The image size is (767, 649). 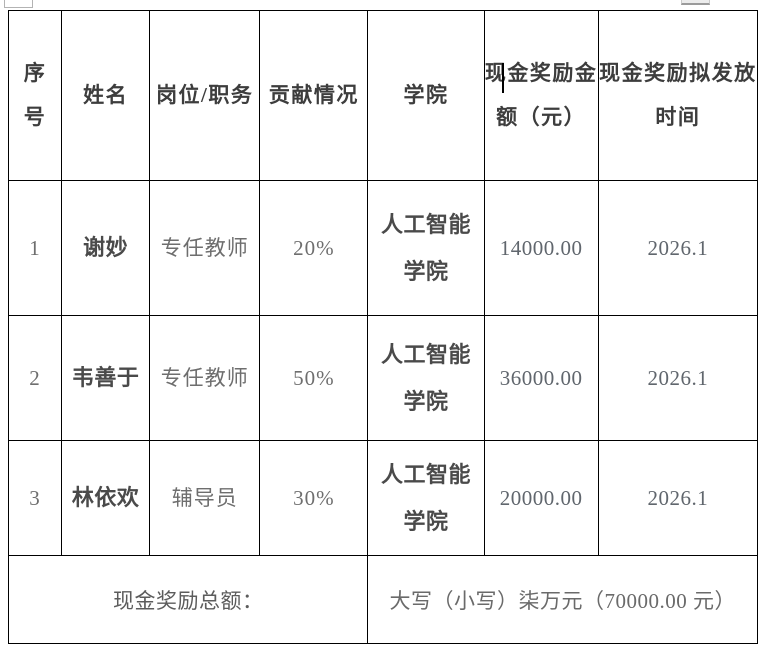 What do you see at coordinates (503, 78) in the screenshot?
I see `text-caret` at bounding box center [503, 78].